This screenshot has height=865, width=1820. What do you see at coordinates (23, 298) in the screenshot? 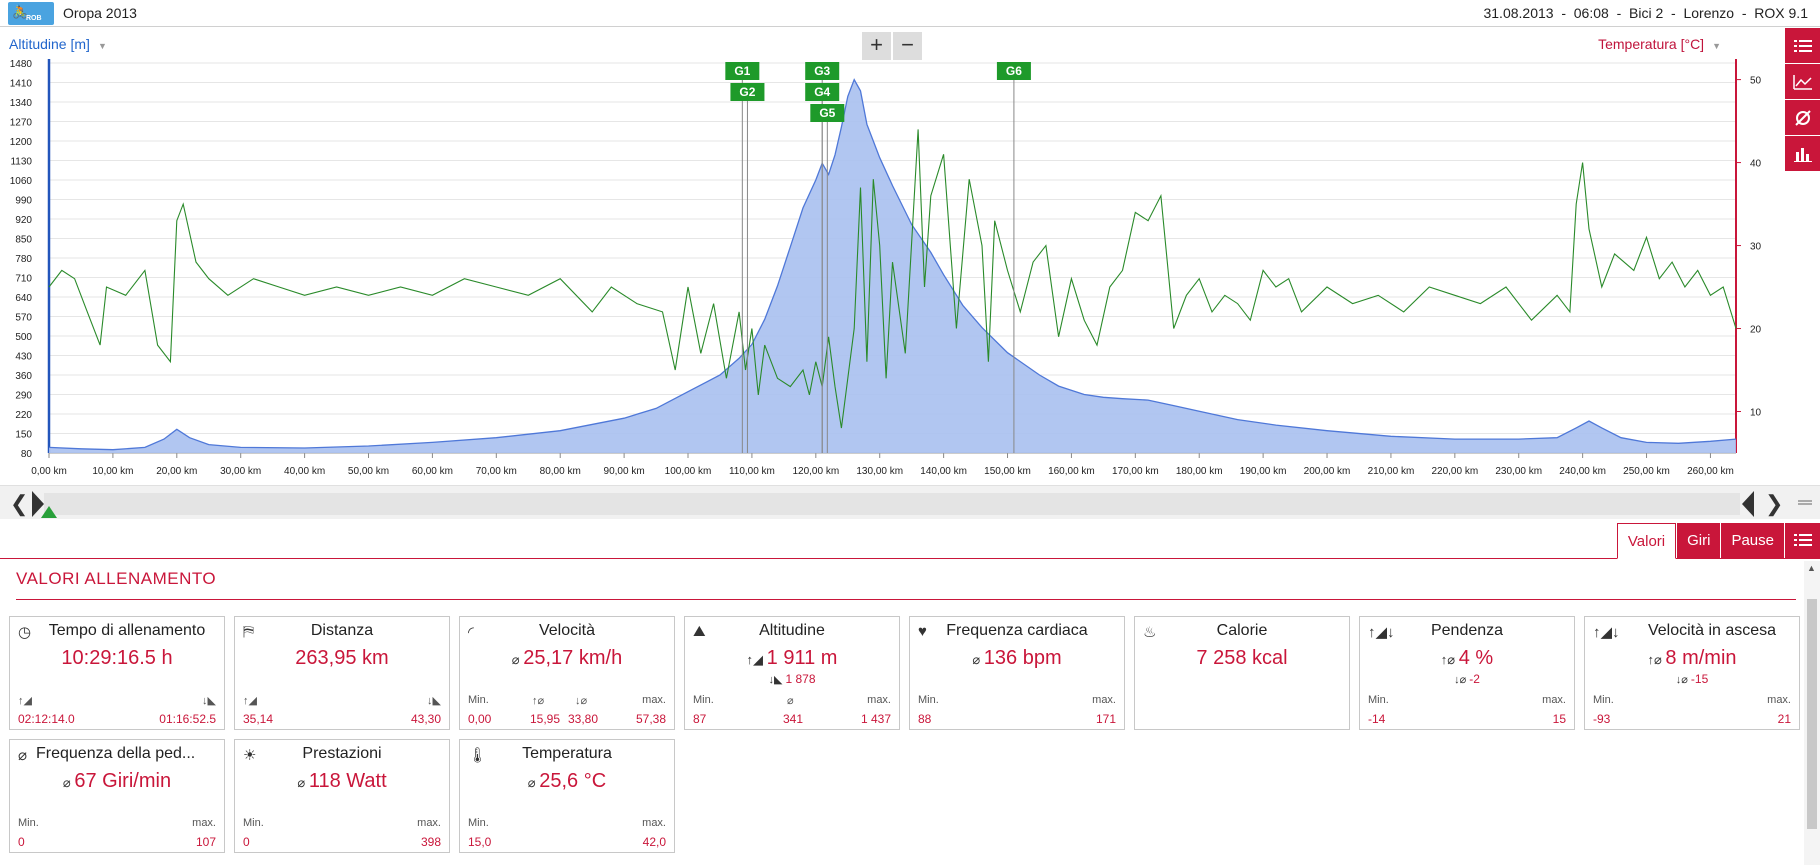
I see `y-left-tick-label: 640` at bounding box center [23, 298].